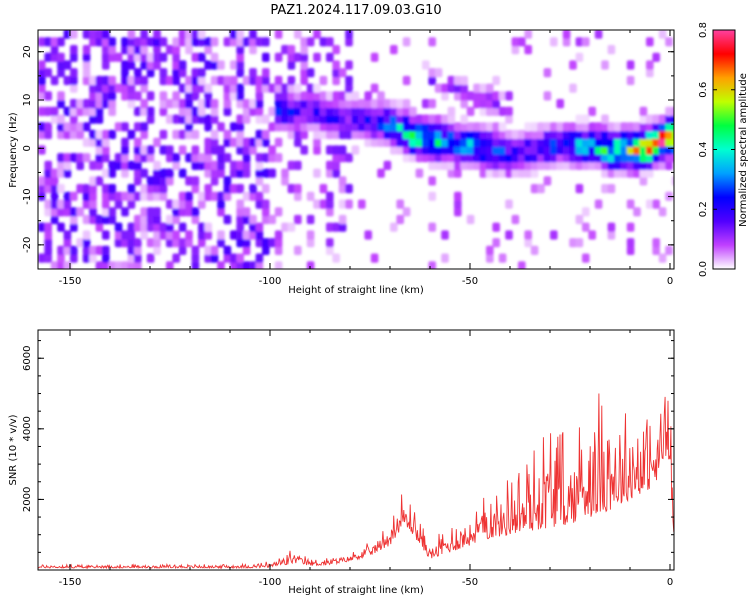 The width and height of the screenshot is (750, 600). What do you see at coordinates (13, 150) in the screenshot?
I see `spectrogram-y-label: Frequency (Hz)` at bounding box center [13, 150].